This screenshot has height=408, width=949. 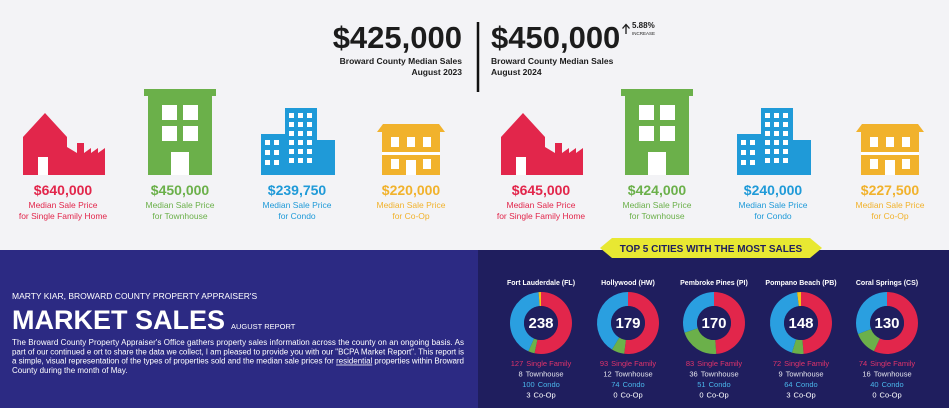 What do you see at coordinates (643, 33) in the screenshot?
I see `change-label: INCREASE` at bounding box center [643, 33].